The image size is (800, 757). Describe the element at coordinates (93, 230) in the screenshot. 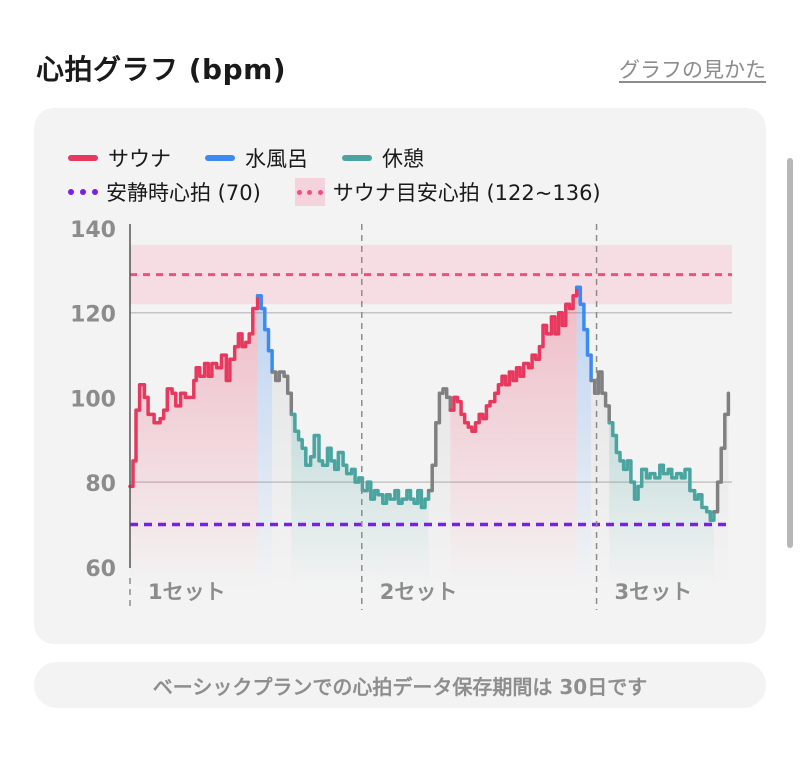

I see `y-tick-label-140: 140` at that location.